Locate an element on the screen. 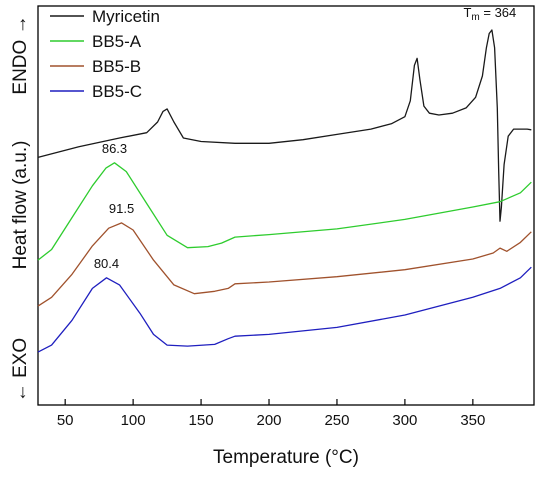 This screenshot has height=480, width=550. y-axis-title: Heat flow (a.u.) is located at coordinates (20, 205).